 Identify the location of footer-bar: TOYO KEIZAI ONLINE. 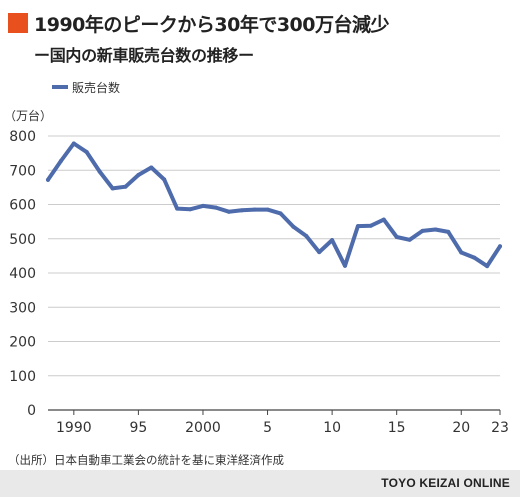
(260, 483).